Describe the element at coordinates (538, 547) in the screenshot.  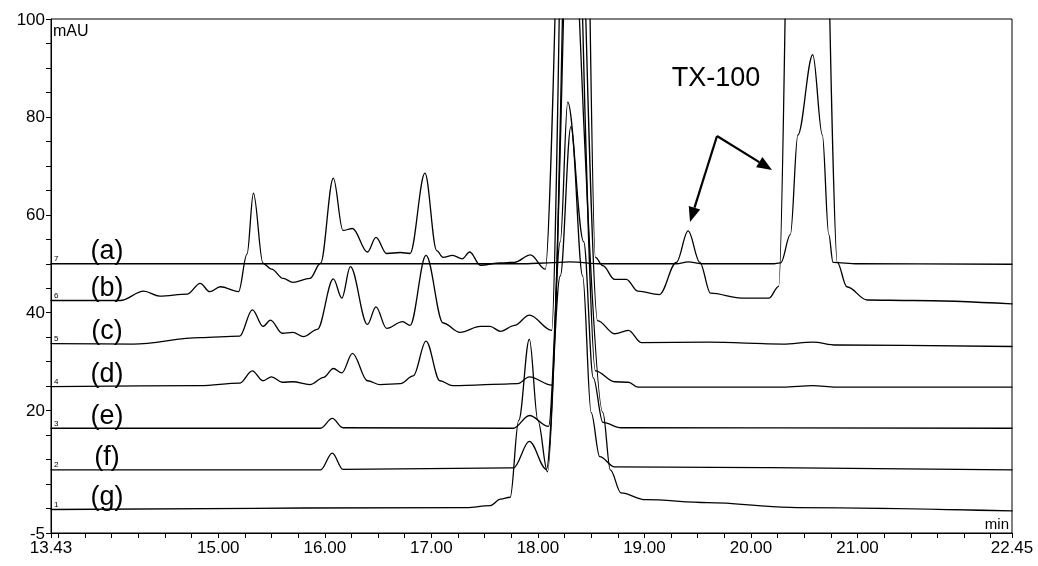
I see `x-tick-label: 18.00` at that location.